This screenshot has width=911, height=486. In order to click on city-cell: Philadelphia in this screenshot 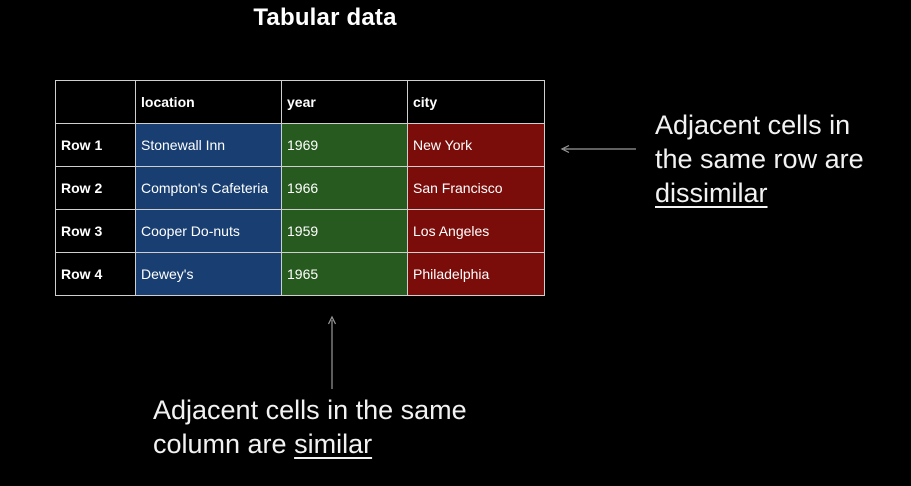, I will do `click(476, 274)`.